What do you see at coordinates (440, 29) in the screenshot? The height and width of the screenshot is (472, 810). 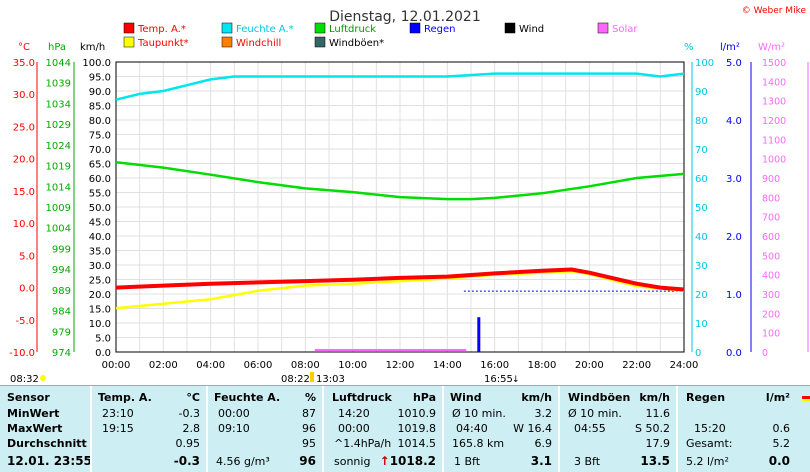 I see `legend-label-3: Regen` at bounding box center [440, 29].